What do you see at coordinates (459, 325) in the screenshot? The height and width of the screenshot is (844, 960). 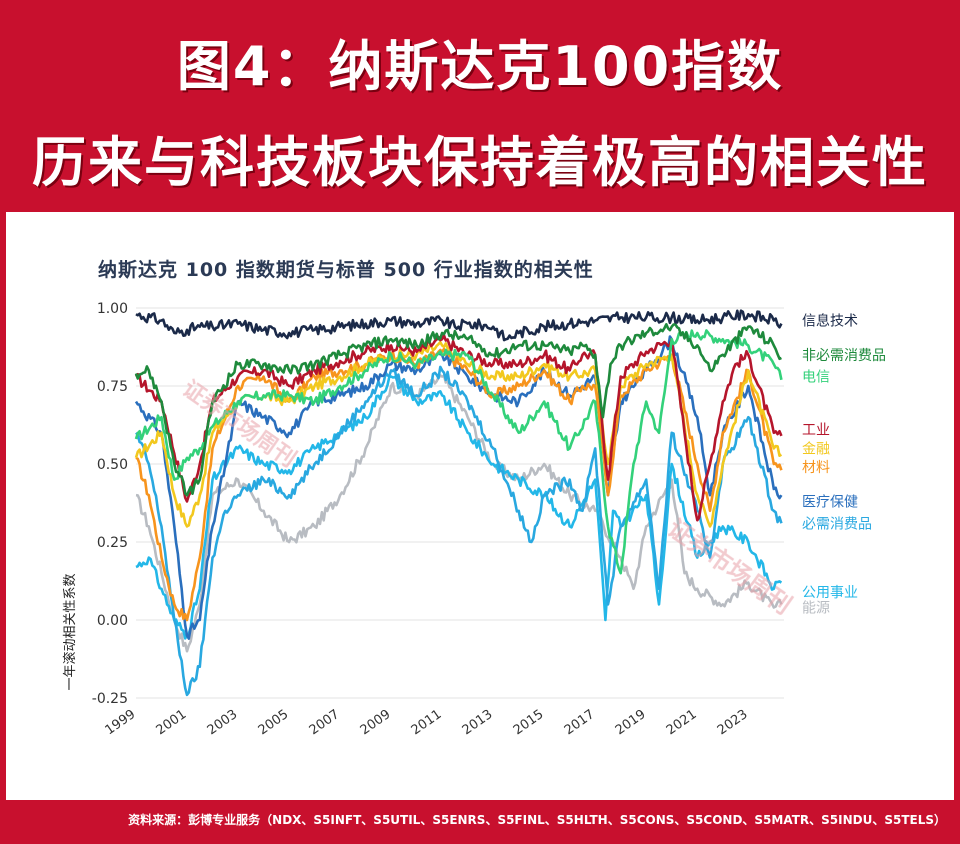 I see `series-line-信息技术` at bounding box center [459, 325].